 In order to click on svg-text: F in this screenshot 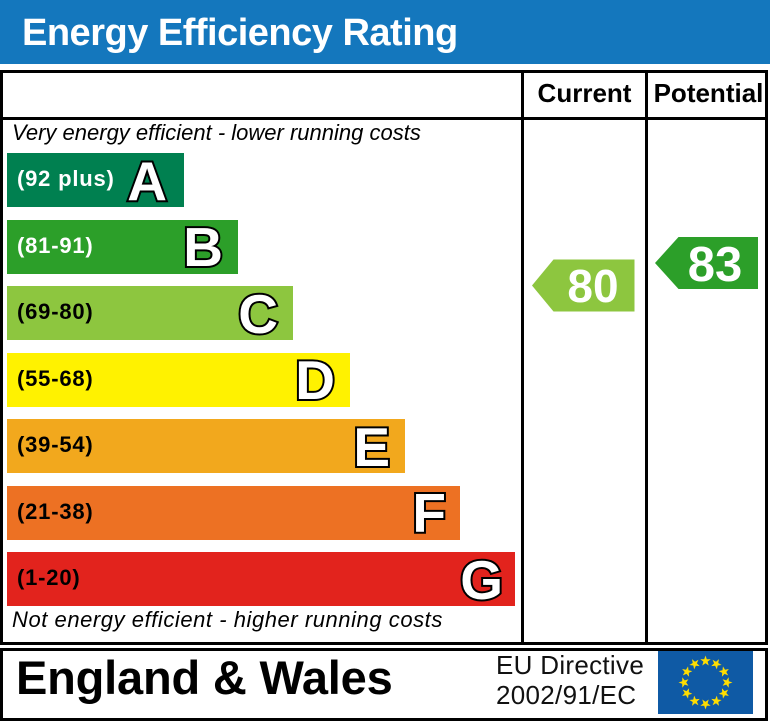, I will do `click(429, 513)`.